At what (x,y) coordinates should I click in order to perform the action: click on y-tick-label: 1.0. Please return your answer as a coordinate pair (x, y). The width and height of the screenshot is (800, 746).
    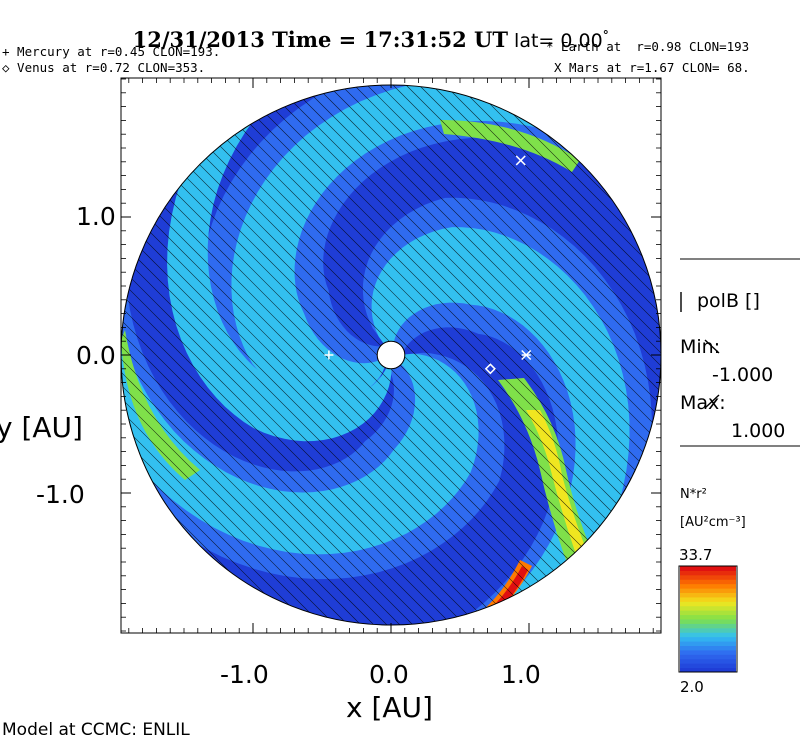
    Looking at the image, I should click on (96, 216).